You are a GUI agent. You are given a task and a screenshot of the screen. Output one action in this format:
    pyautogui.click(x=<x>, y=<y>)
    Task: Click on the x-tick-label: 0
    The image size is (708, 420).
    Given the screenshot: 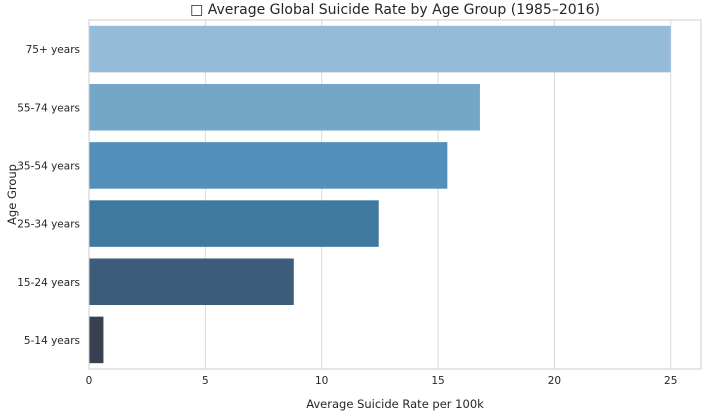 What is the action you would take?
    pyautogui.click(x=89, y=381)
    